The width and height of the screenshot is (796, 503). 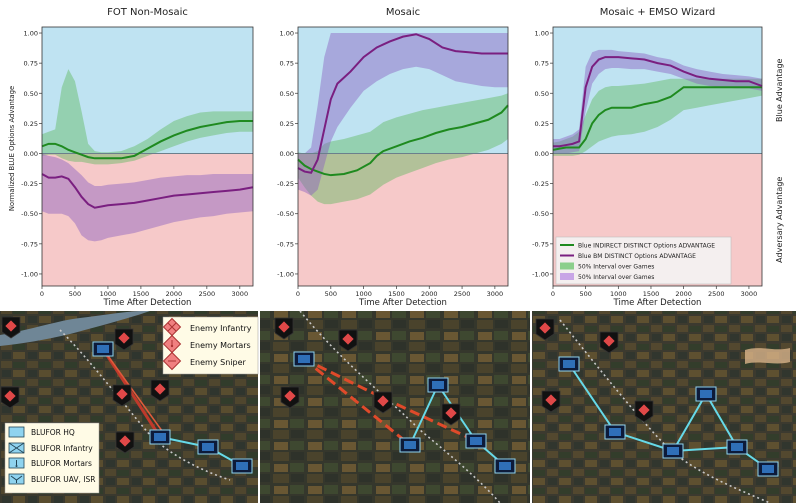 I want to click on chart-title: Mosaic + EMSO Wizard, so click(x=658, y=12).